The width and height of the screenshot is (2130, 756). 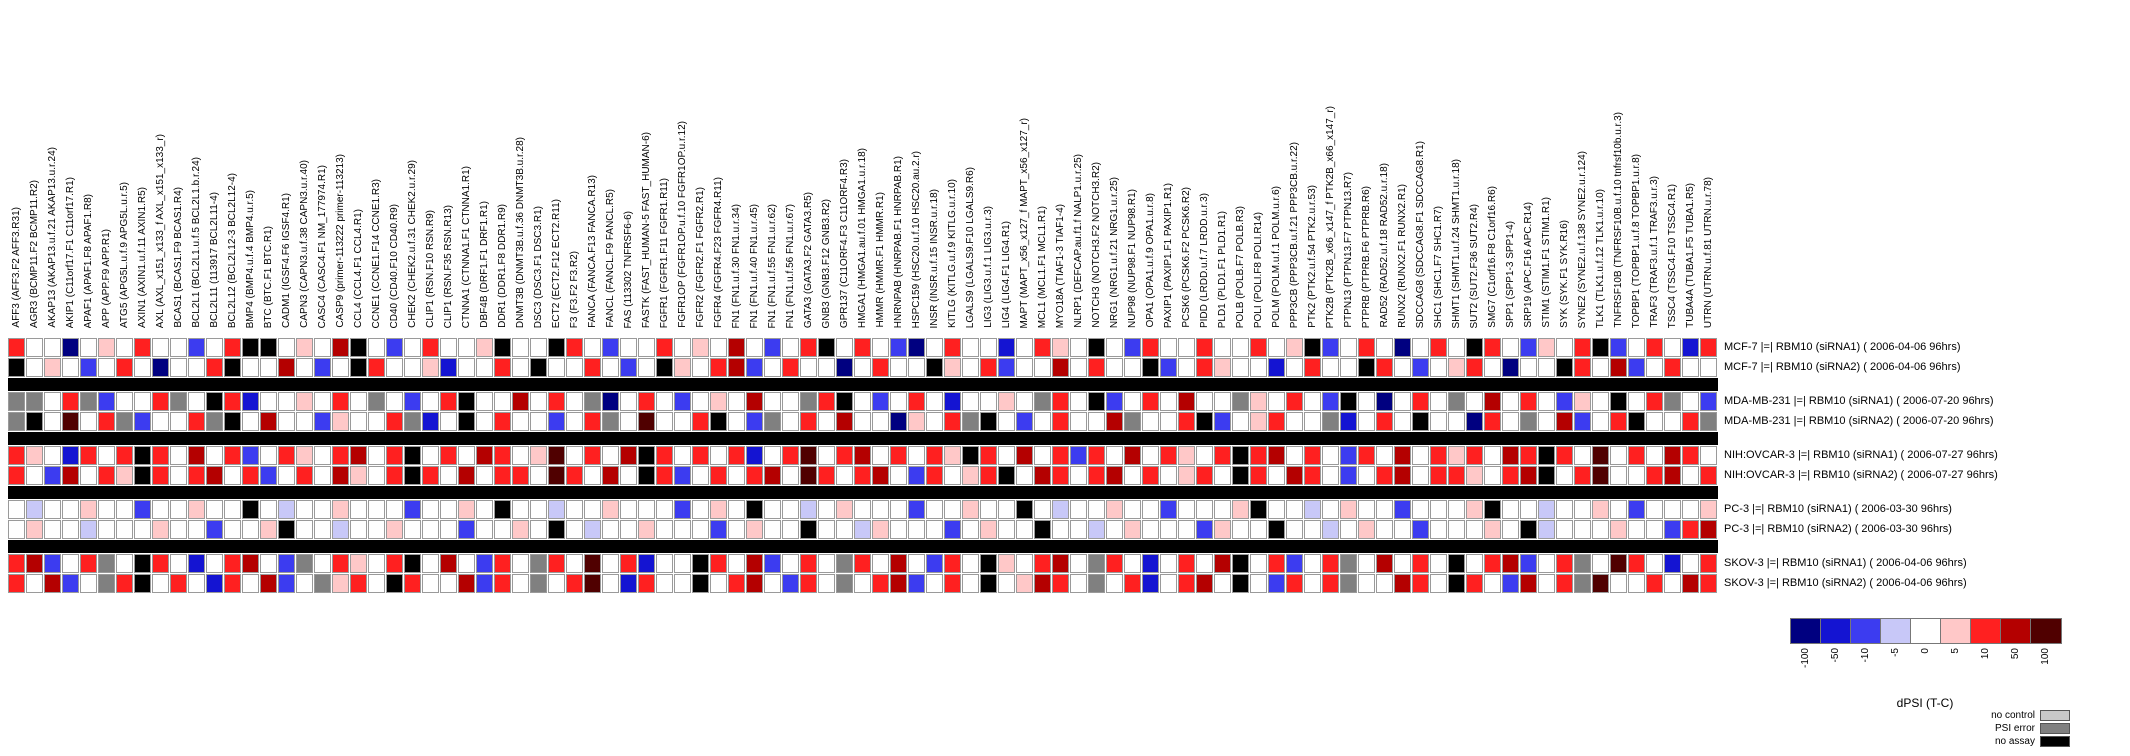 I want to click on column-label: LIG4 (LIG4.F1 LIG4.R1), so click(x=1006, y=274).